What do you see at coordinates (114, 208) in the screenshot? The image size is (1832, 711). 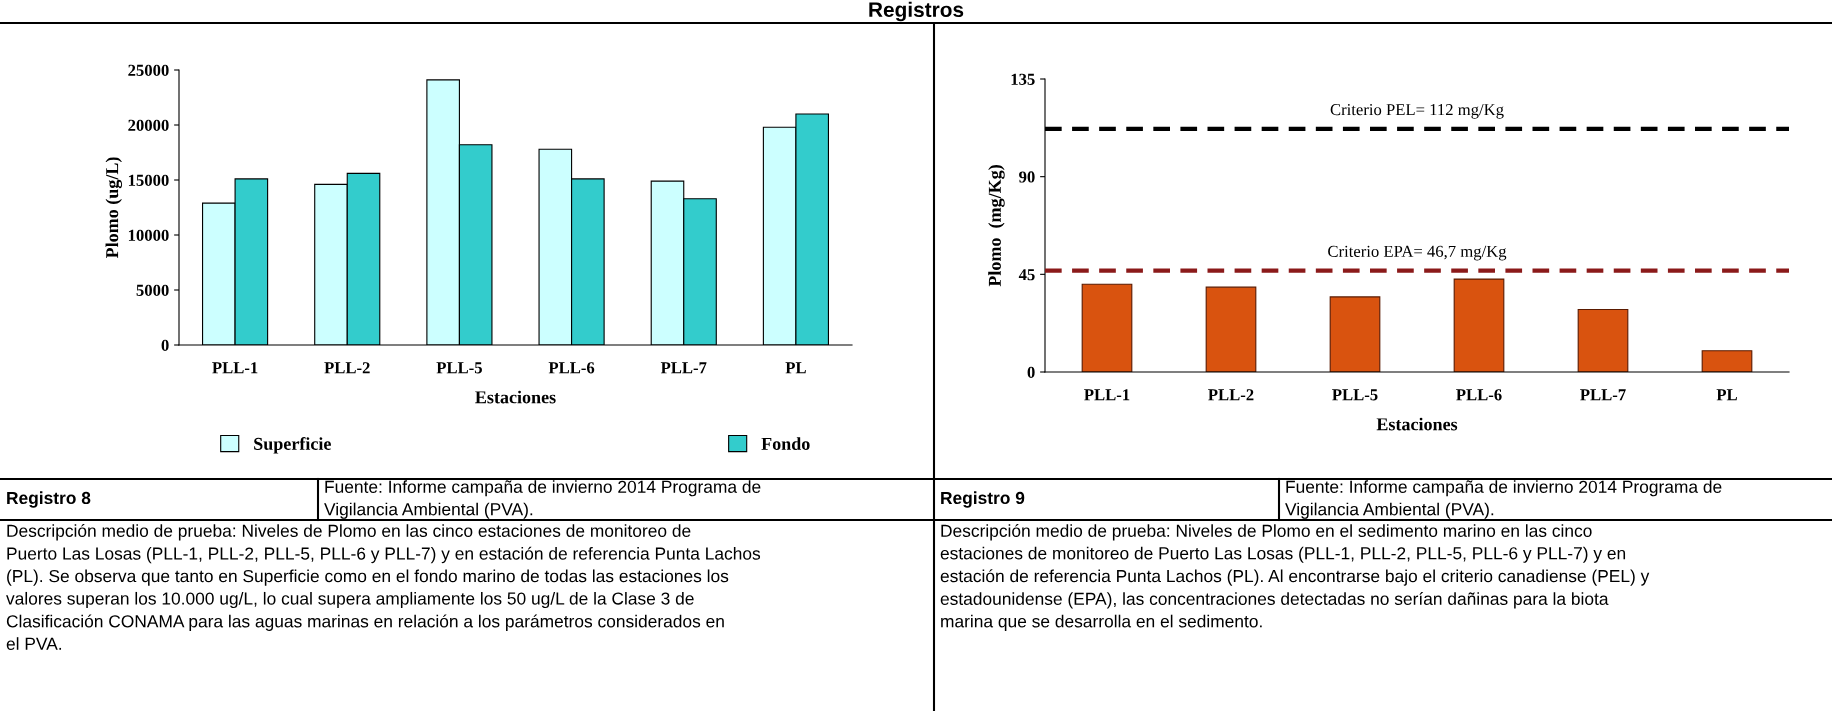 I see `y-axis-title: Plomo (ug/L)` at bounding box center [114, 208].